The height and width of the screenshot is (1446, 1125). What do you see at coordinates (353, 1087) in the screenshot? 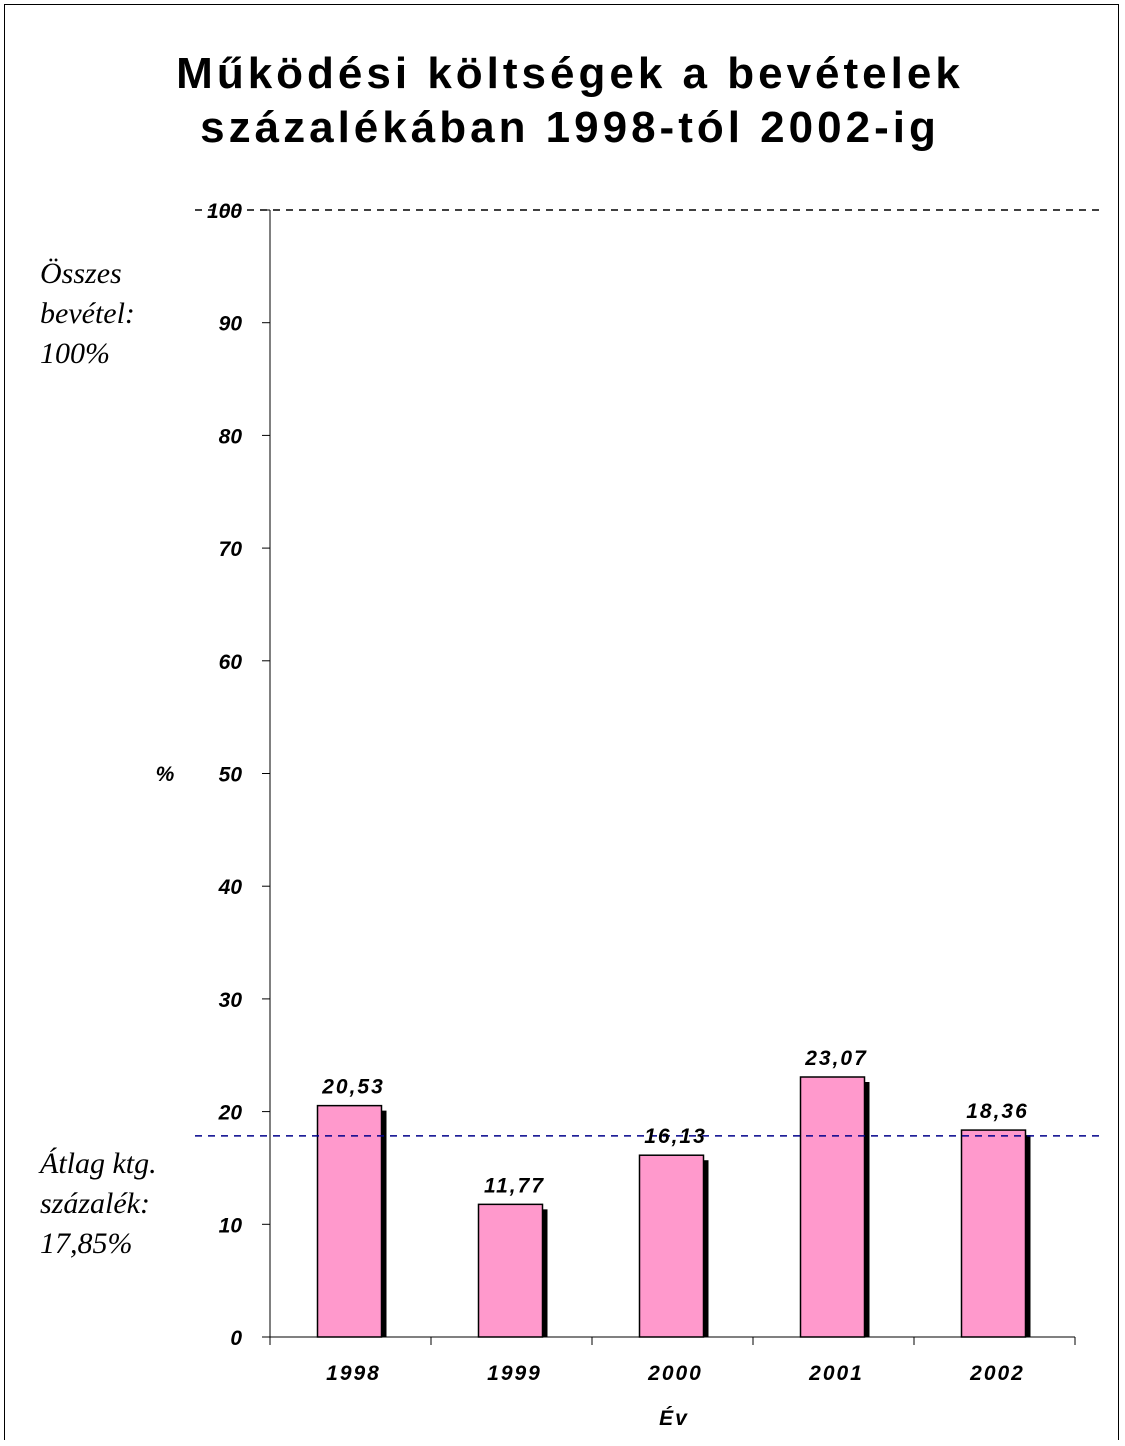
I see `bar-value-label: 20,53` at bounding box center [353, 1087].